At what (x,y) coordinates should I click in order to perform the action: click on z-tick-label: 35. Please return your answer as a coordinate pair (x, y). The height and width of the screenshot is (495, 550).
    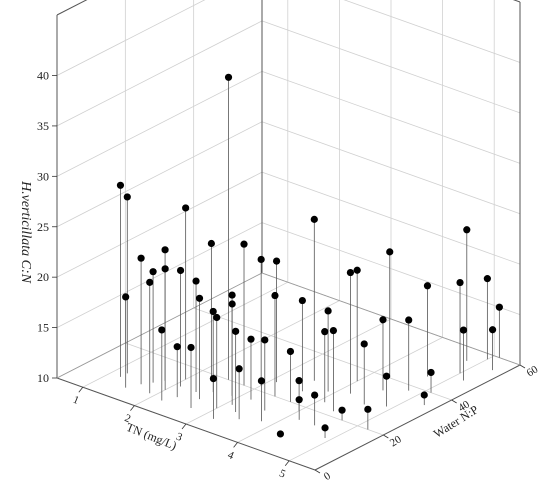
    Looking at the image, I should click on (43, 126).